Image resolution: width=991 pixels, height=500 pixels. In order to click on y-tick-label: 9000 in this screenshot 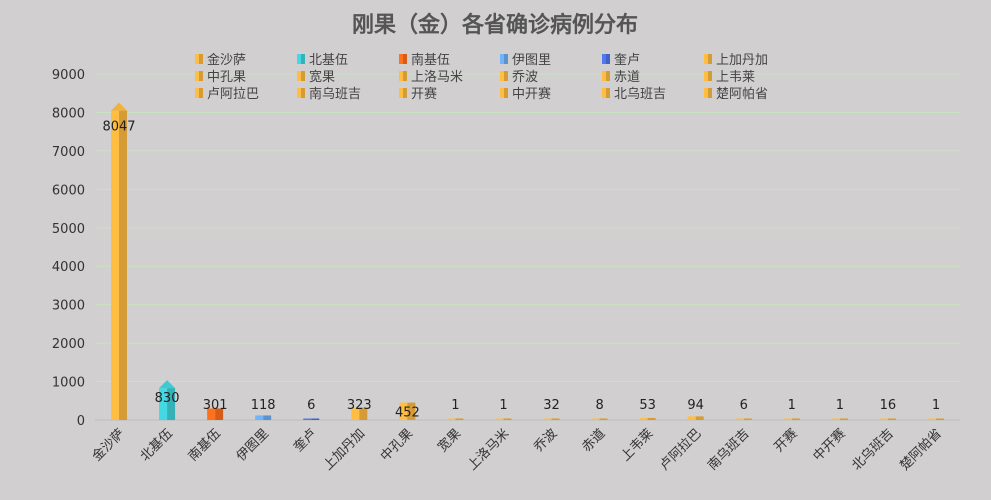, I will do `click(68, 75)`.